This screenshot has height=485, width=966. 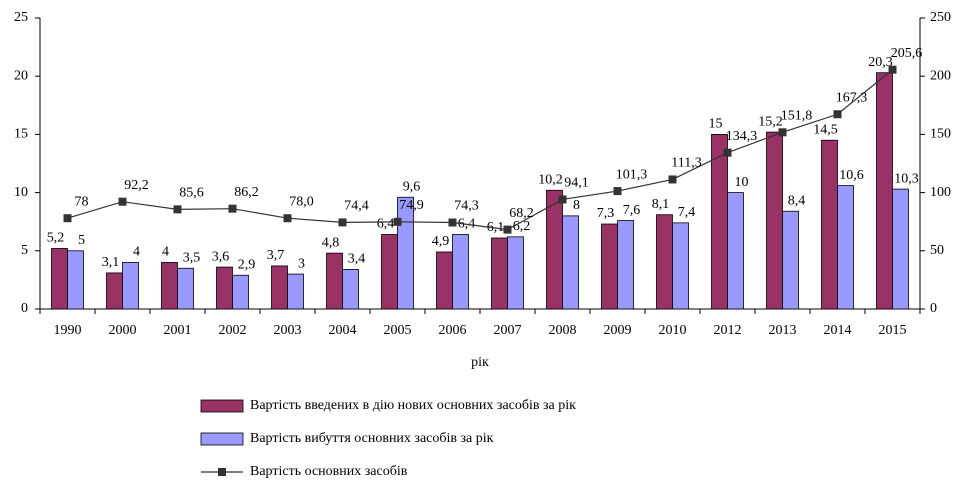 What do you see at coordinates (398, 330) in the screenshot?
I see `x-tick-label: 2005` at bounding box center [398, 330].